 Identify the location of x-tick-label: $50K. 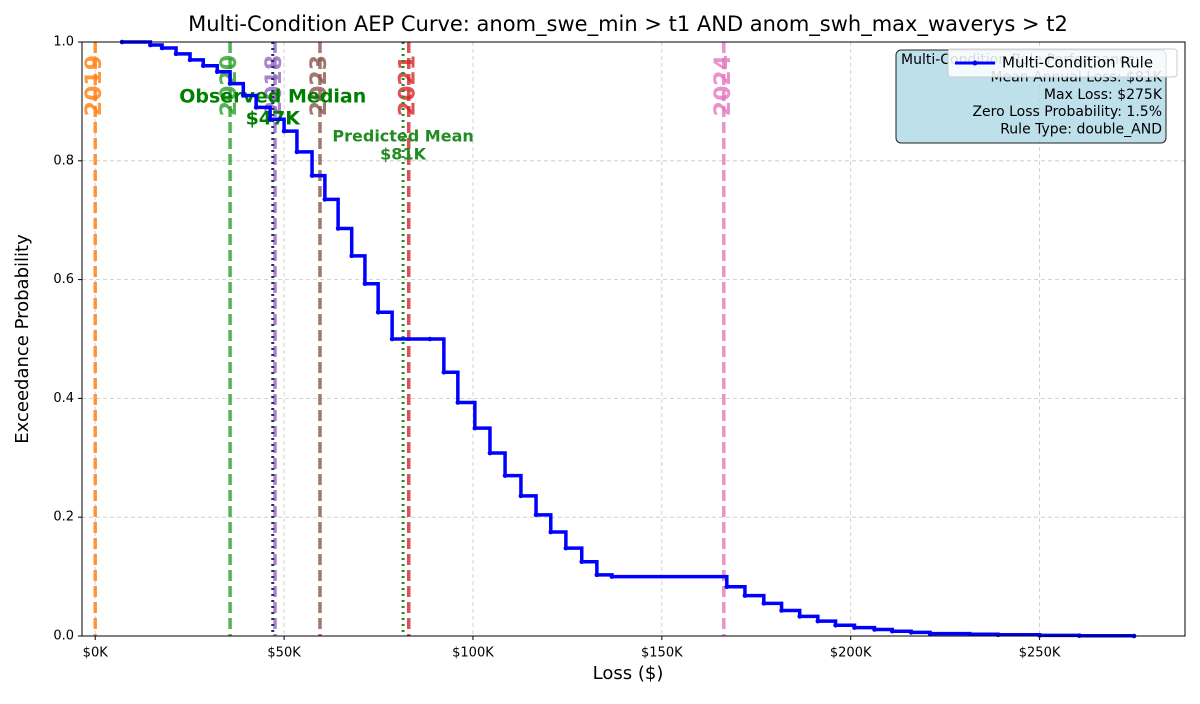
(284, 653).